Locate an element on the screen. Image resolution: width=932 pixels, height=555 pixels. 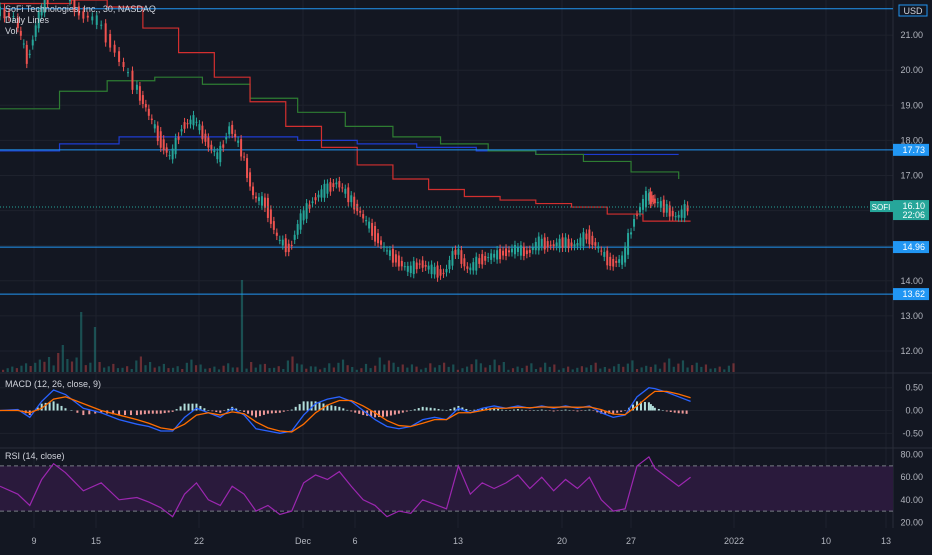
x-tick-label: 13 is located at coordinates (886, 541).